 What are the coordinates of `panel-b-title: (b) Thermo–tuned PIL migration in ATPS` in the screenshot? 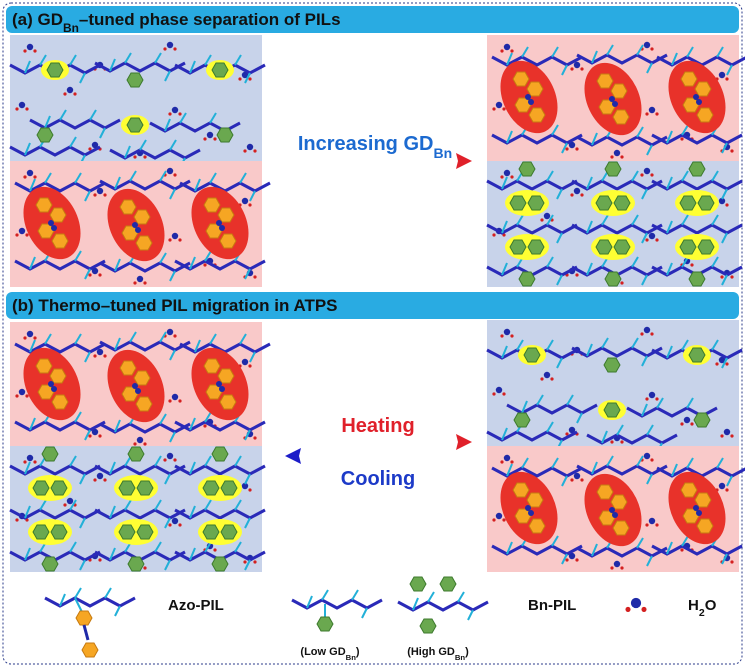 It's located at (175, 305).